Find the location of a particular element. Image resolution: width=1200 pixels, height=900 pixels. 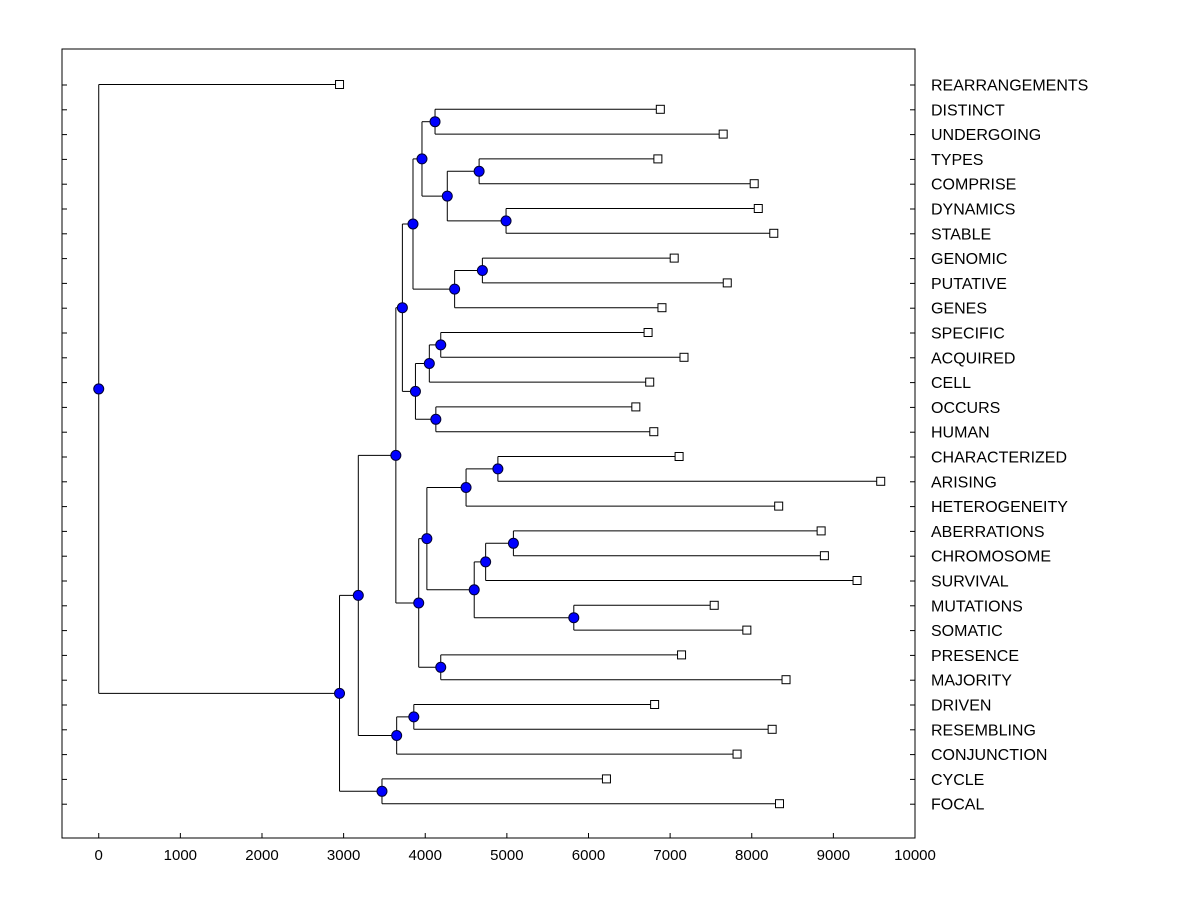

merge-node-m19 is located at coordinates (474, 590).